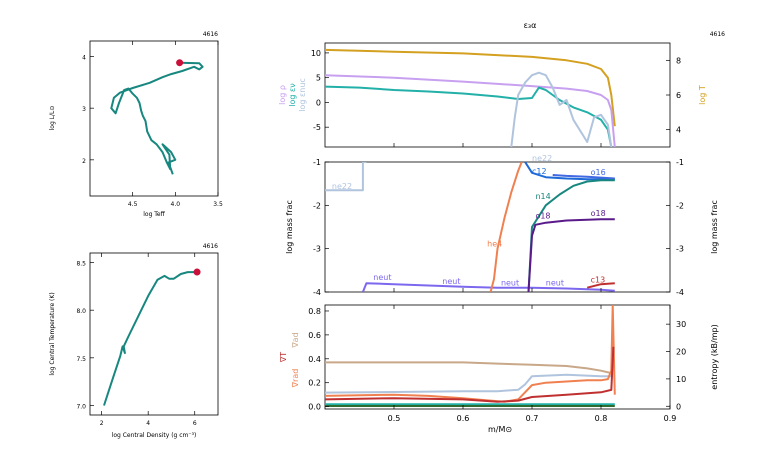 Image resolution: width=766 pixels, height=460 pixels. What do you see at coordinates (681, 352) in the screenshot?
I see `bot-yr-tick-label: 20` at bounding box center [681, 352].